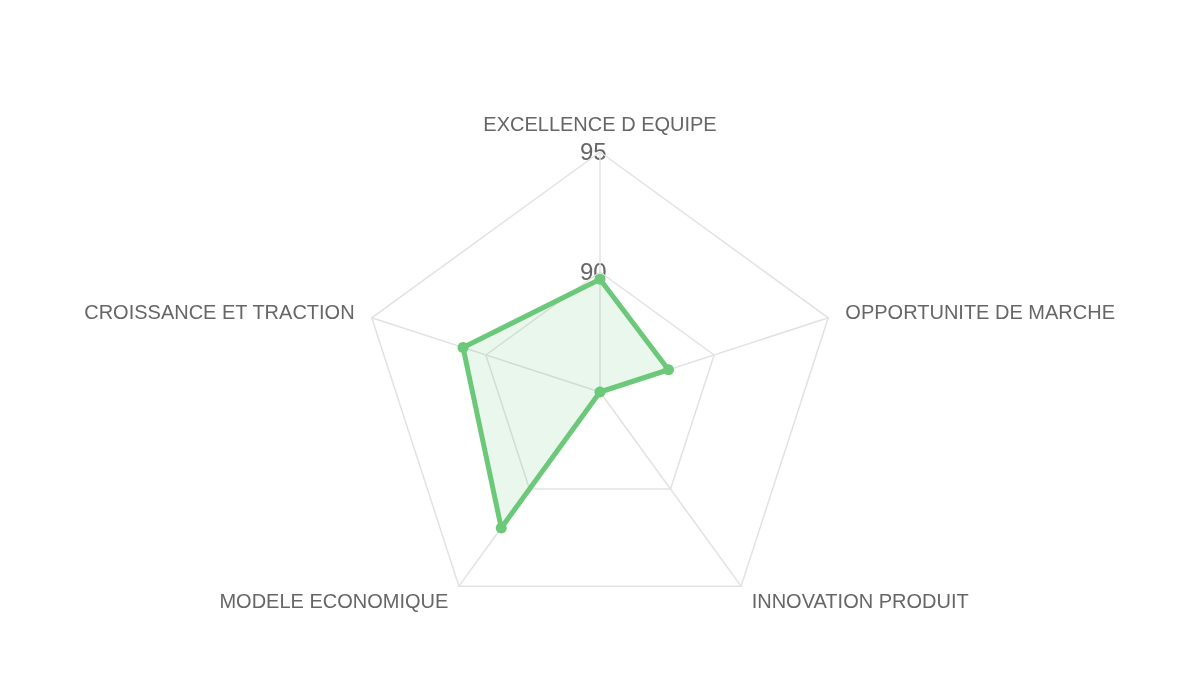 The height and width of the screenshot is (675, 1200). Describe the element at coordinates (980, 312) in the screenshot. I see `spoke-label: OPPORTUNITE DE MARCHE` at that location.